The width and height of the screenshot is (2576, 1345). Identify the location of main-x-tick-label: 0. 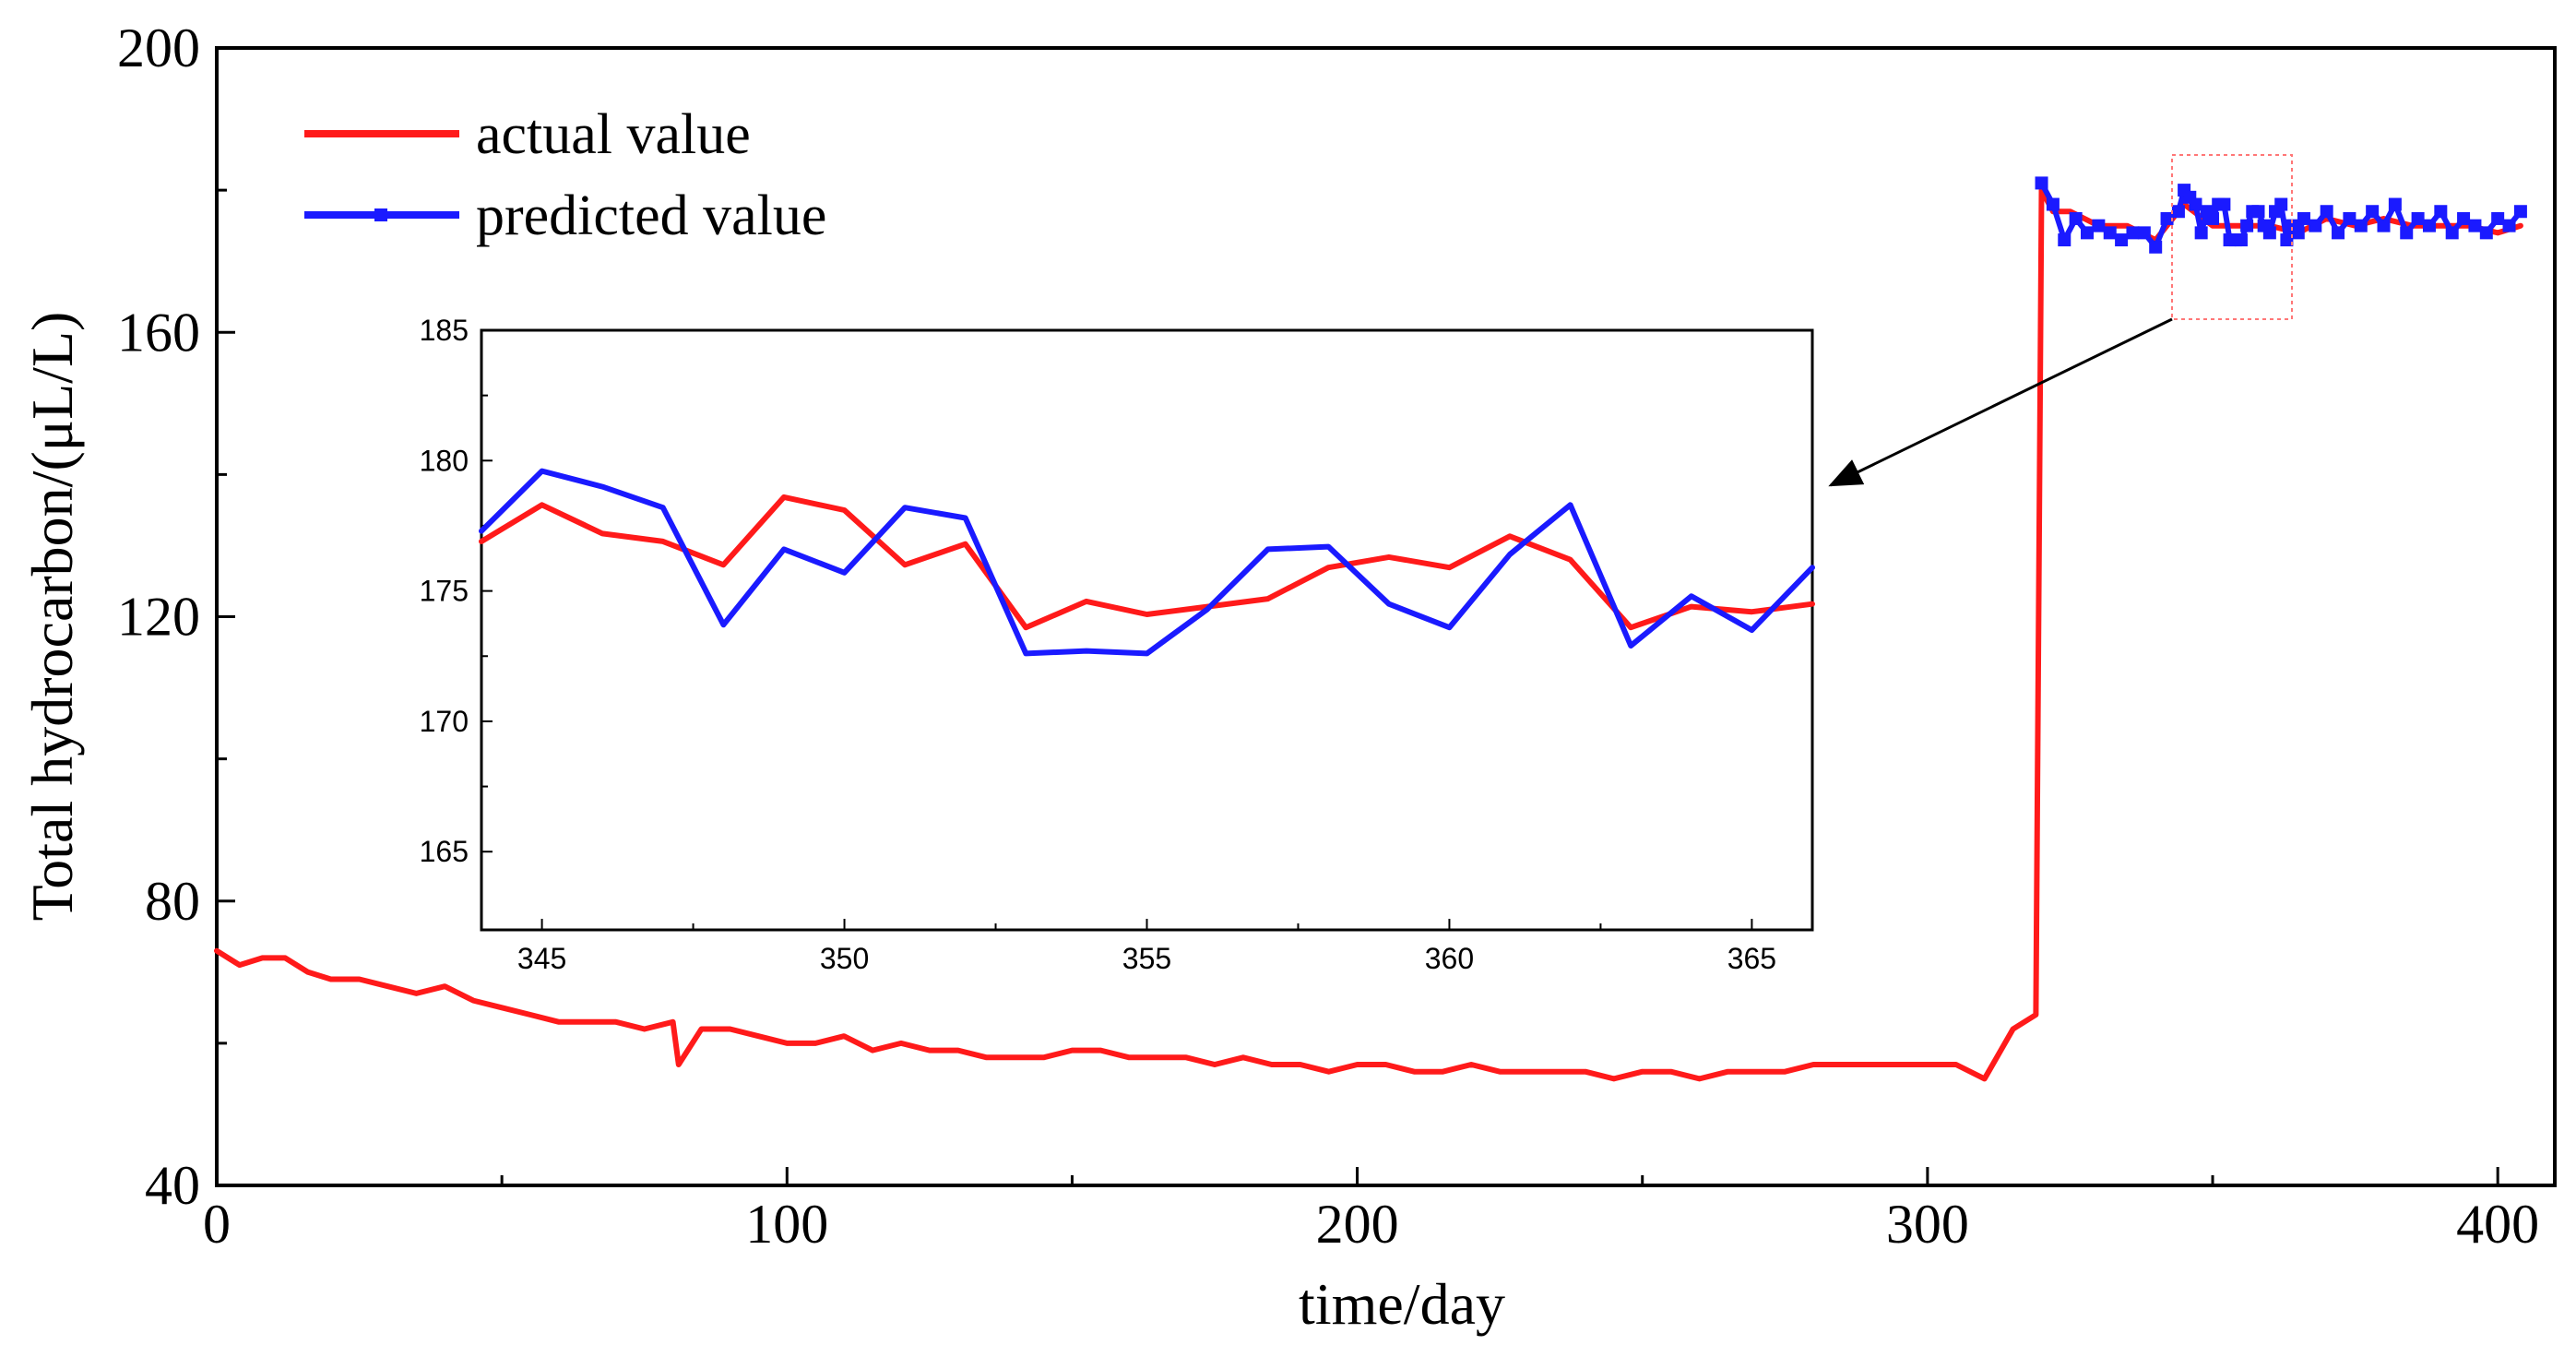
(217, 1224).